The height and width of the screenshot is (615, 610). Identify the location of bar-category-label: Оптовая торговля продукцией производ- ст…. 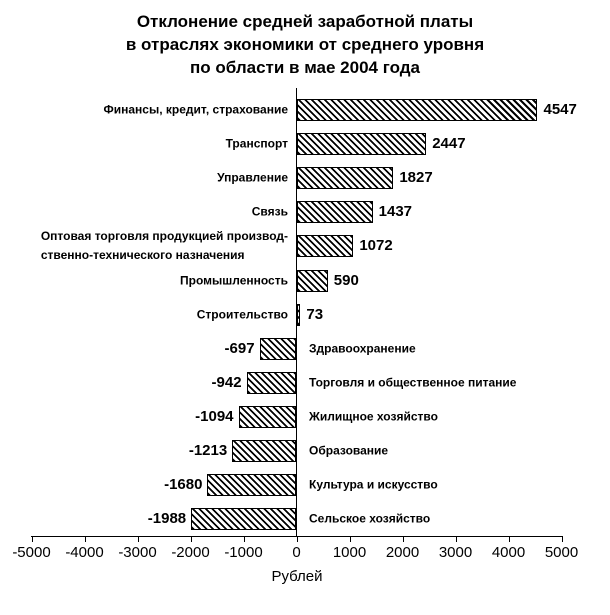
(164, 246).